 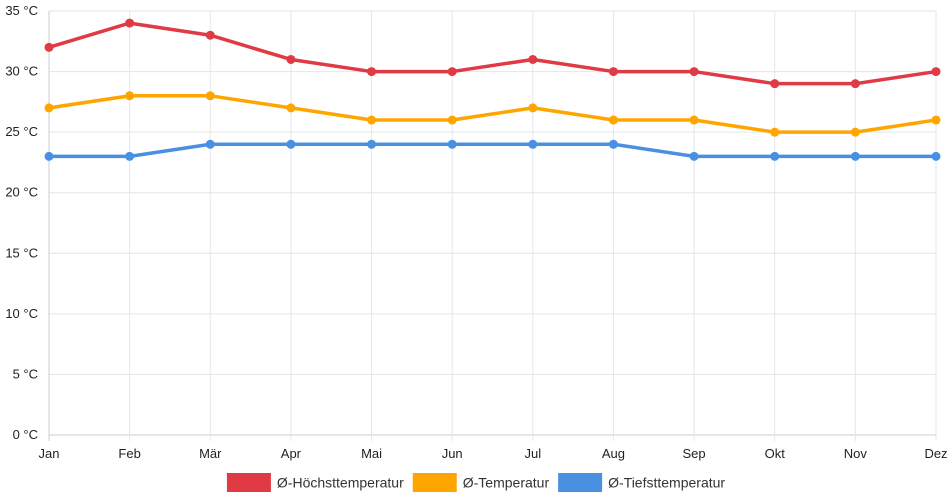 What do you see at coordinates (49, 453) in the screenshot?
I see `x-tick-label: Jan` at bounding box center [49, 453].